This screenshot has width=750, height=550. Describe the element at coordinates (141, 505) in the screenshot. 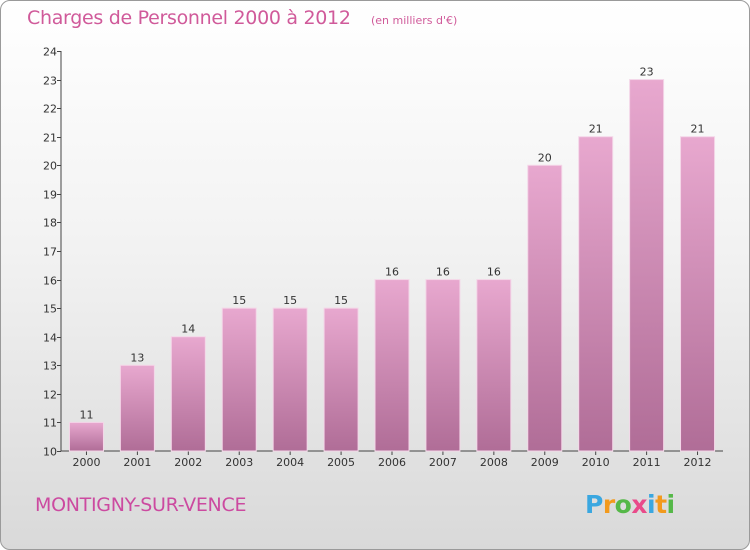

I see `place-name: MONTIGNY-SUR-VENCE` at that location.